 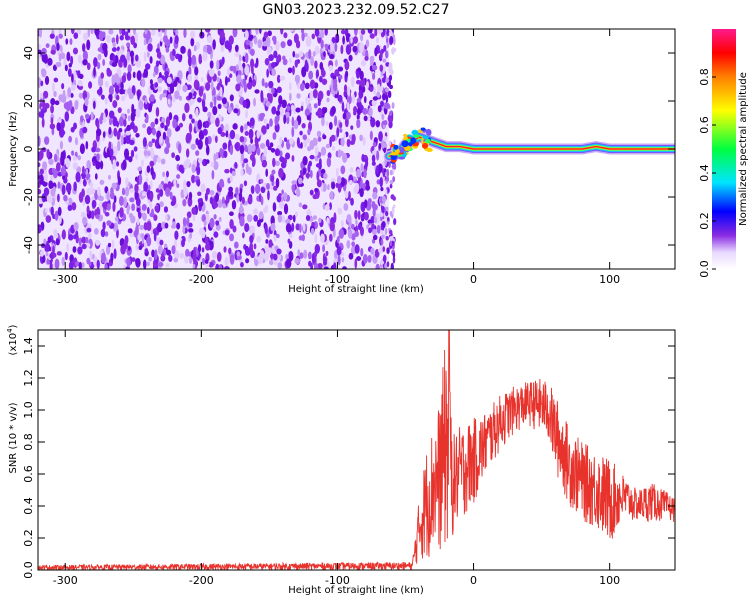 What do you see at coordinates (704, 125) in the screenshot?
I see `colorbar-tick-label: 0.6` at bounding box center [704, 125].